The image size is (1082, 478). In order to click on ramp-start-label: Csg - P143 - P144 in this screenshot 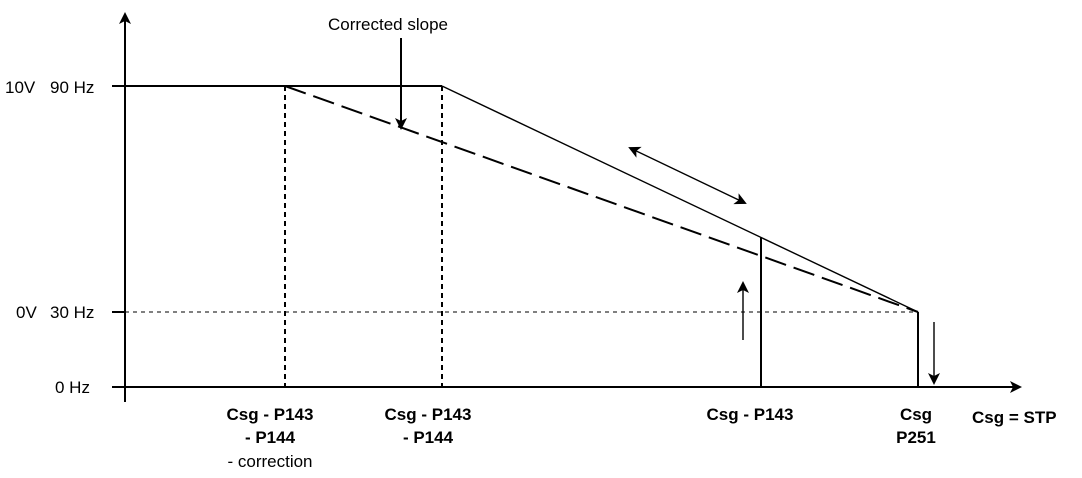, I will do `click(428, 426)`.